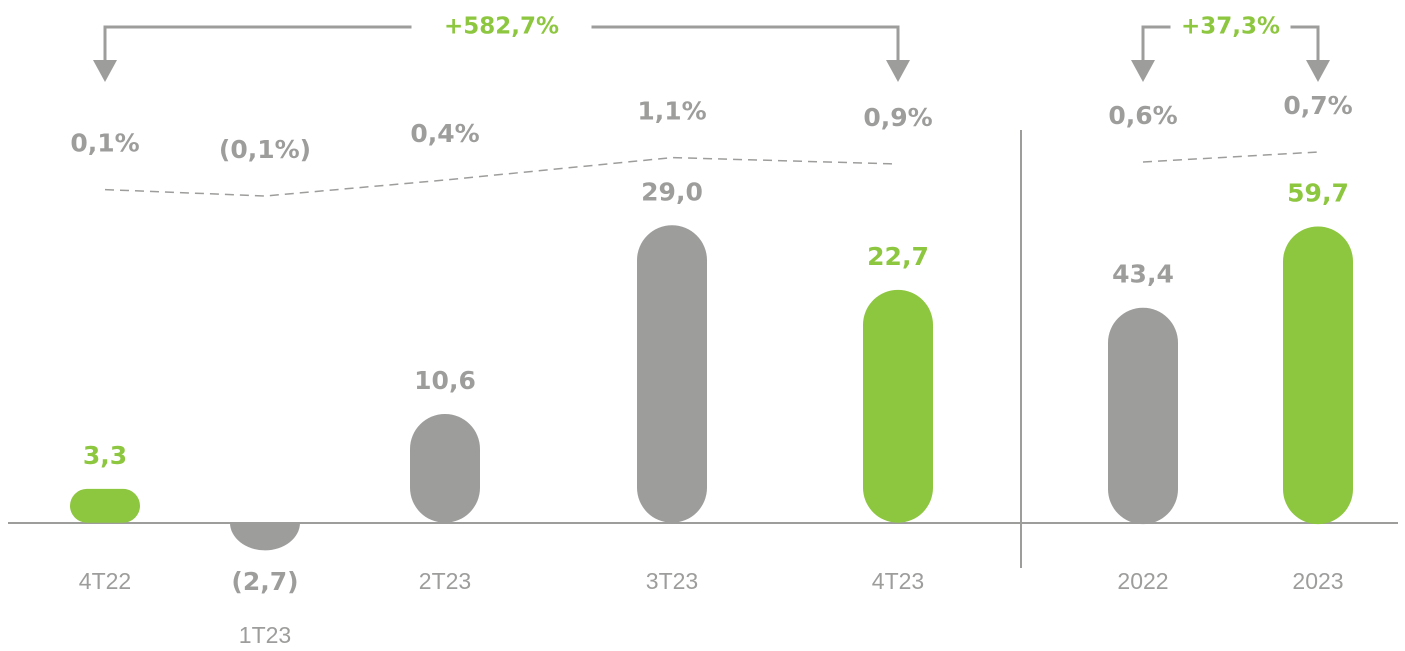 This screenshot has height=651, width=1405. I want to click on annotation: +582,7%, so click(501, 27).